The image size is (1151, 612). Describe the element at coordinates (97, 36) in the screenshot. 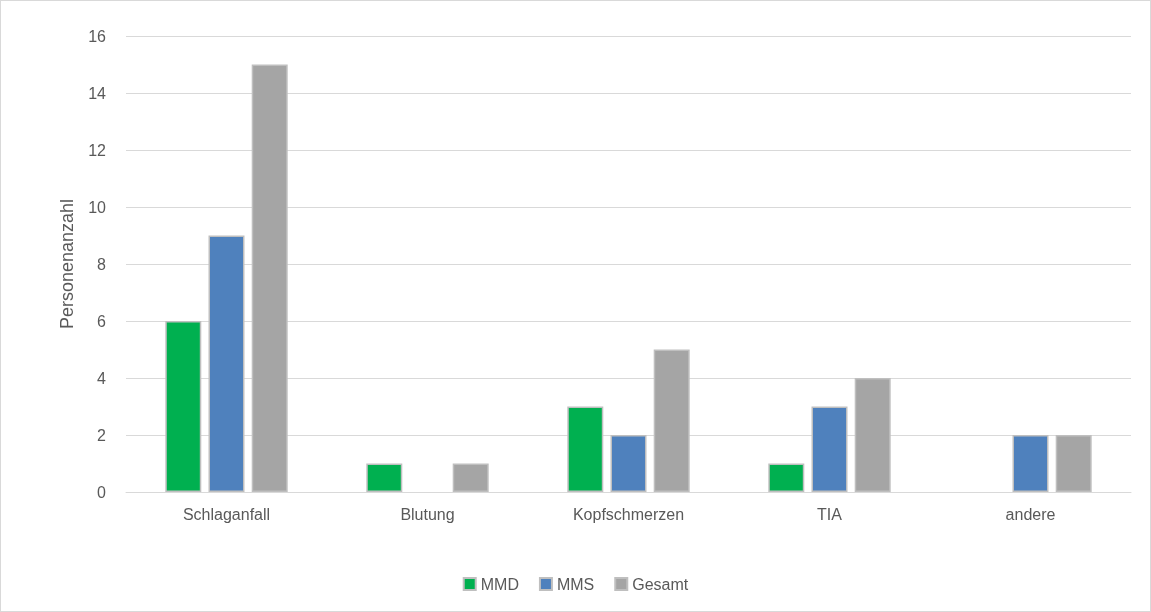

I see `y-tick-label: 16` at that location.